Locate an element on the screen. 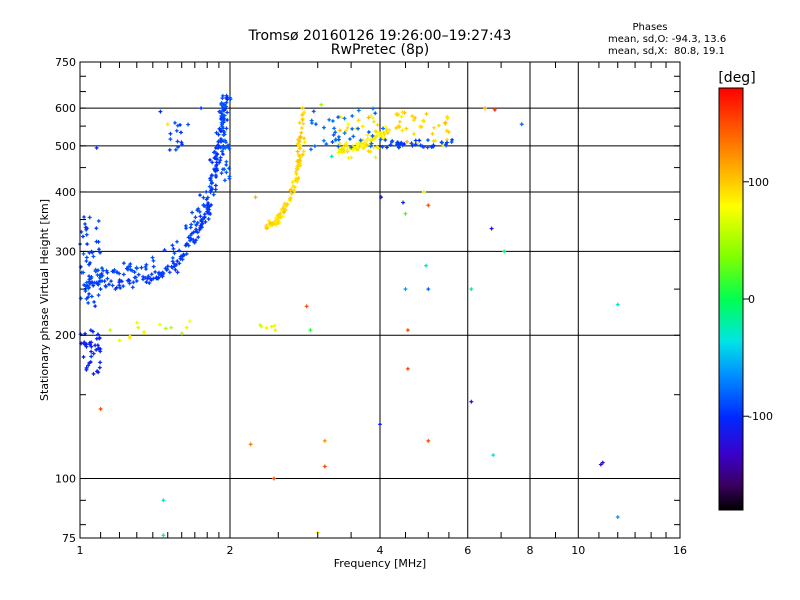  colorbar-gradient is located at coordinates (731, 299).